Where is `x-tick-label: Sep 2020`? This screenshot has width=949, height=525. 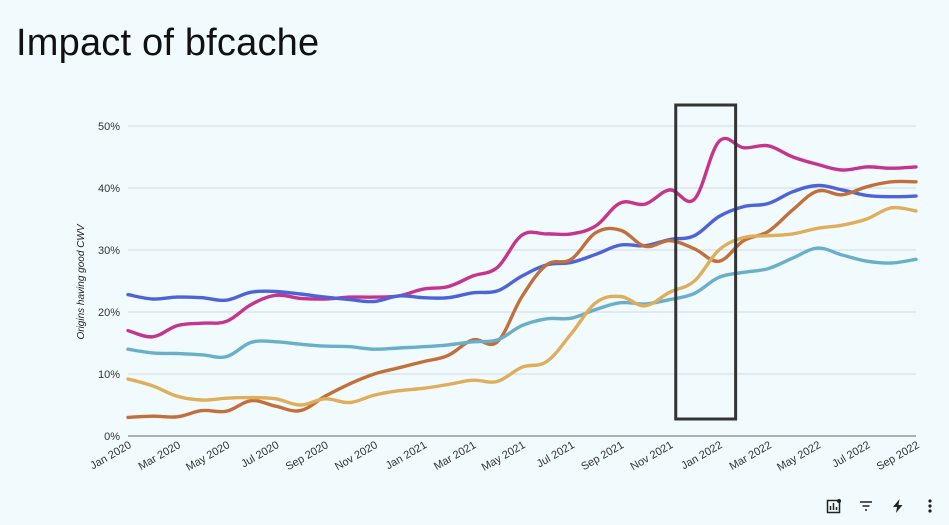
x-tick-label: Sep 2020 is located at coordinates (307, 456).